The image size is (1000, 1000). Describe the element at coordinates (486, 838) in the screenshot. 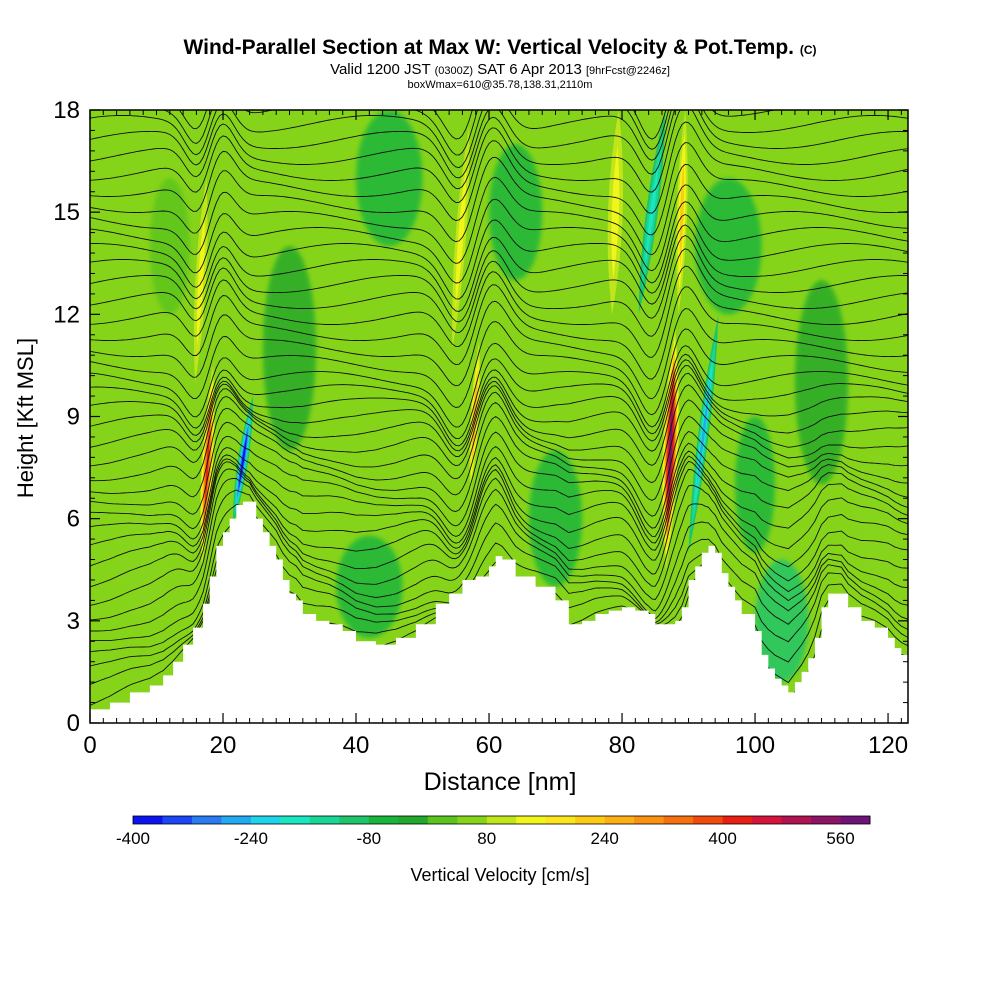

I see `colorbar-tick-label-80: 80` at that location.